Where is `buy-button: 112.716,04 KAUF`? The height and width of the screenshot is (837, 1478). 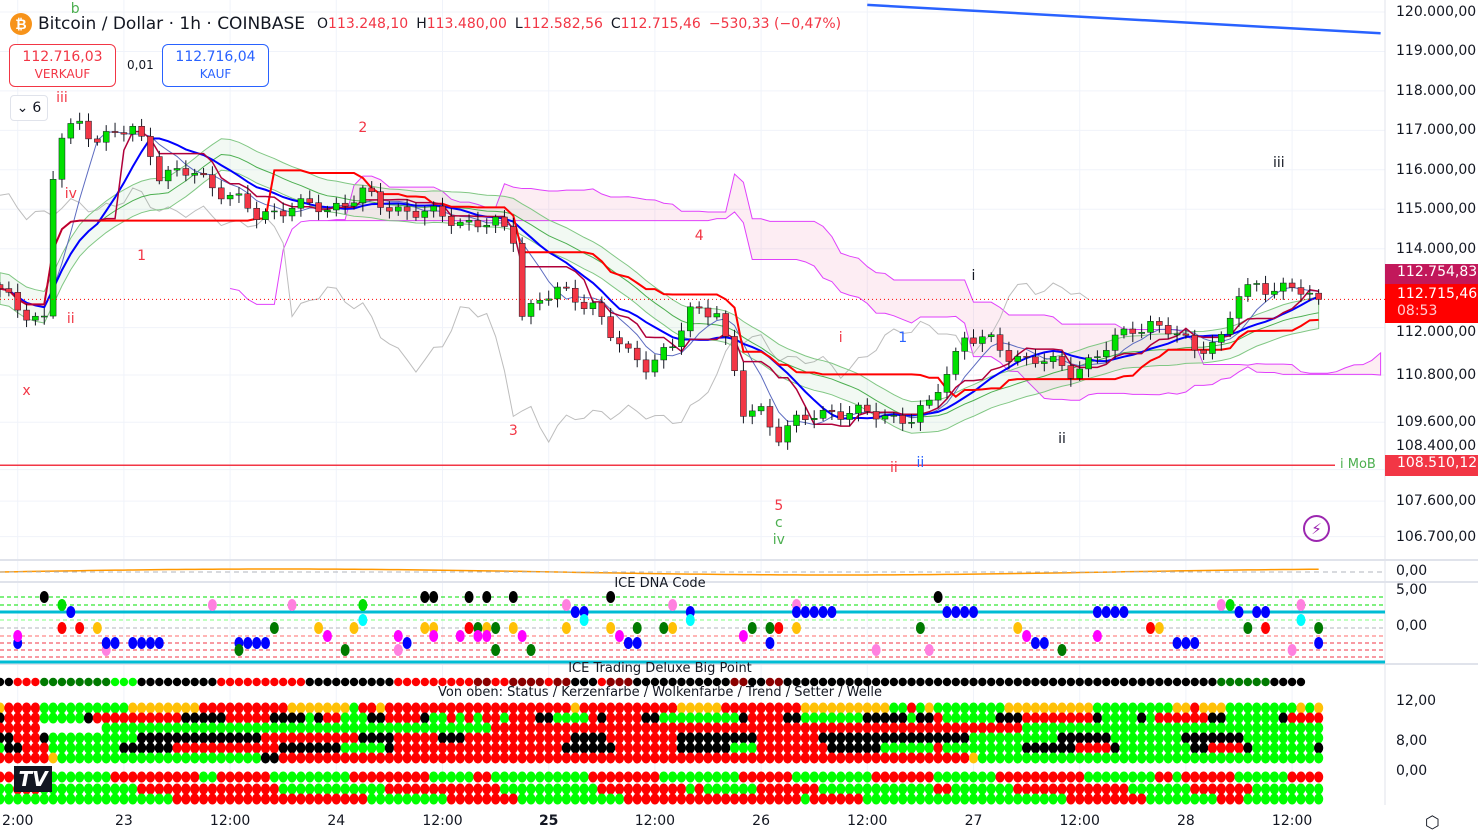 buy-button: 112.716,04 KAUF is located at coordinates (215, 65).